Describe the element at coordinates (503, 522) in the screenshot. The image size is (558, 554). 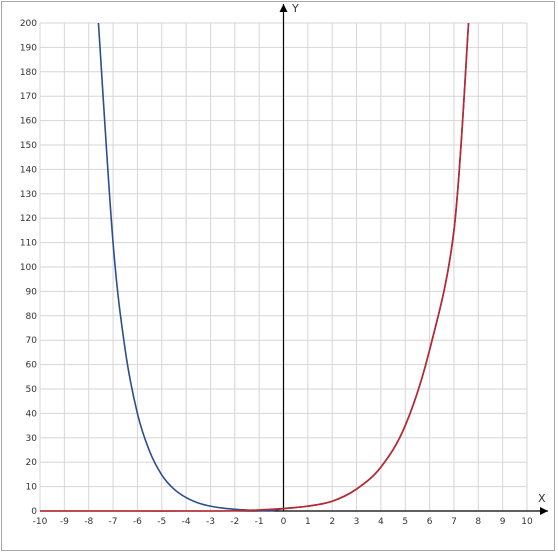
I see `x-tick-label: 9` at that location.